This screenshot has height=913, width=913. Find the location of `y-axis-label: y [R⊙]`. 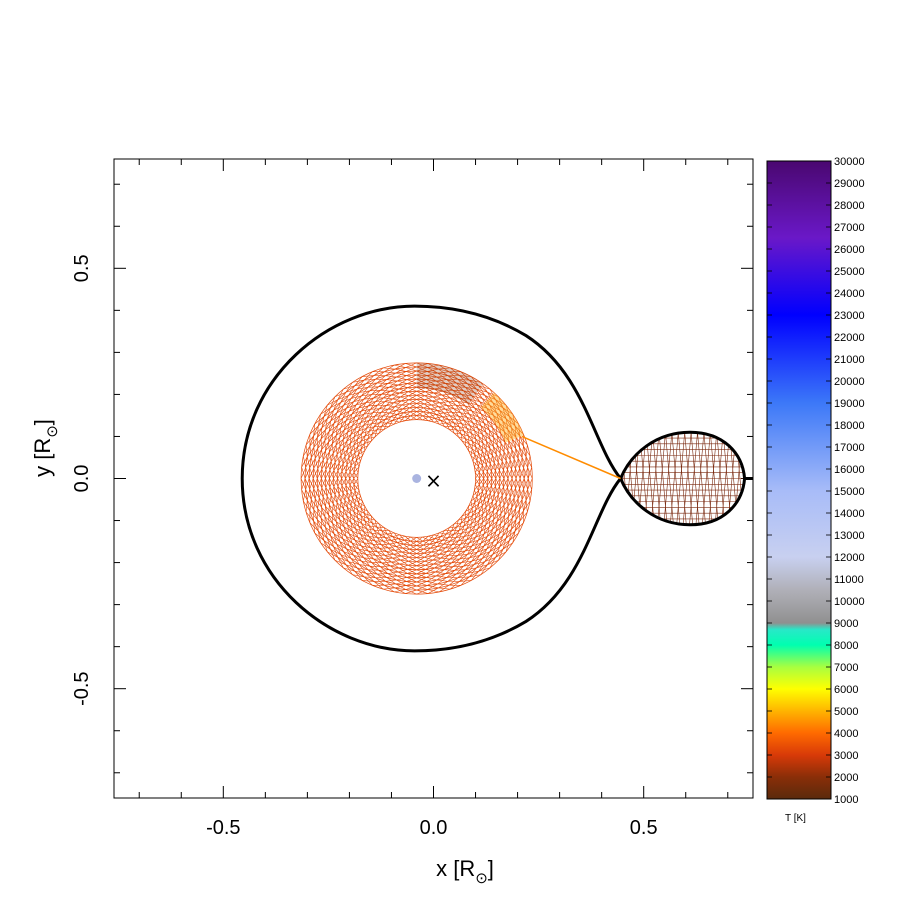

y-axis-label: y [R⊙] is located at coordinates (45, 448).